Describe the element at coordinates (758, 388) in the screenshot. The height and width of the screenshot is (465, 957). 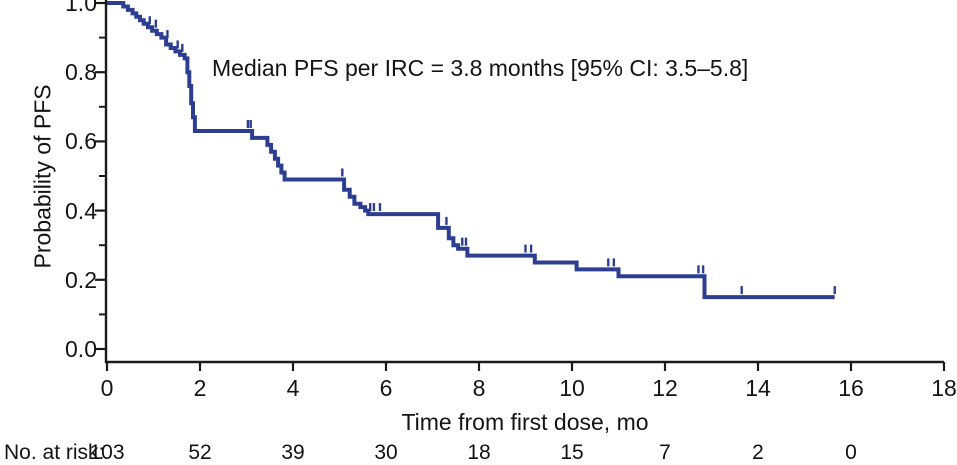
I see `x-tick-label-14: 14` at that location.